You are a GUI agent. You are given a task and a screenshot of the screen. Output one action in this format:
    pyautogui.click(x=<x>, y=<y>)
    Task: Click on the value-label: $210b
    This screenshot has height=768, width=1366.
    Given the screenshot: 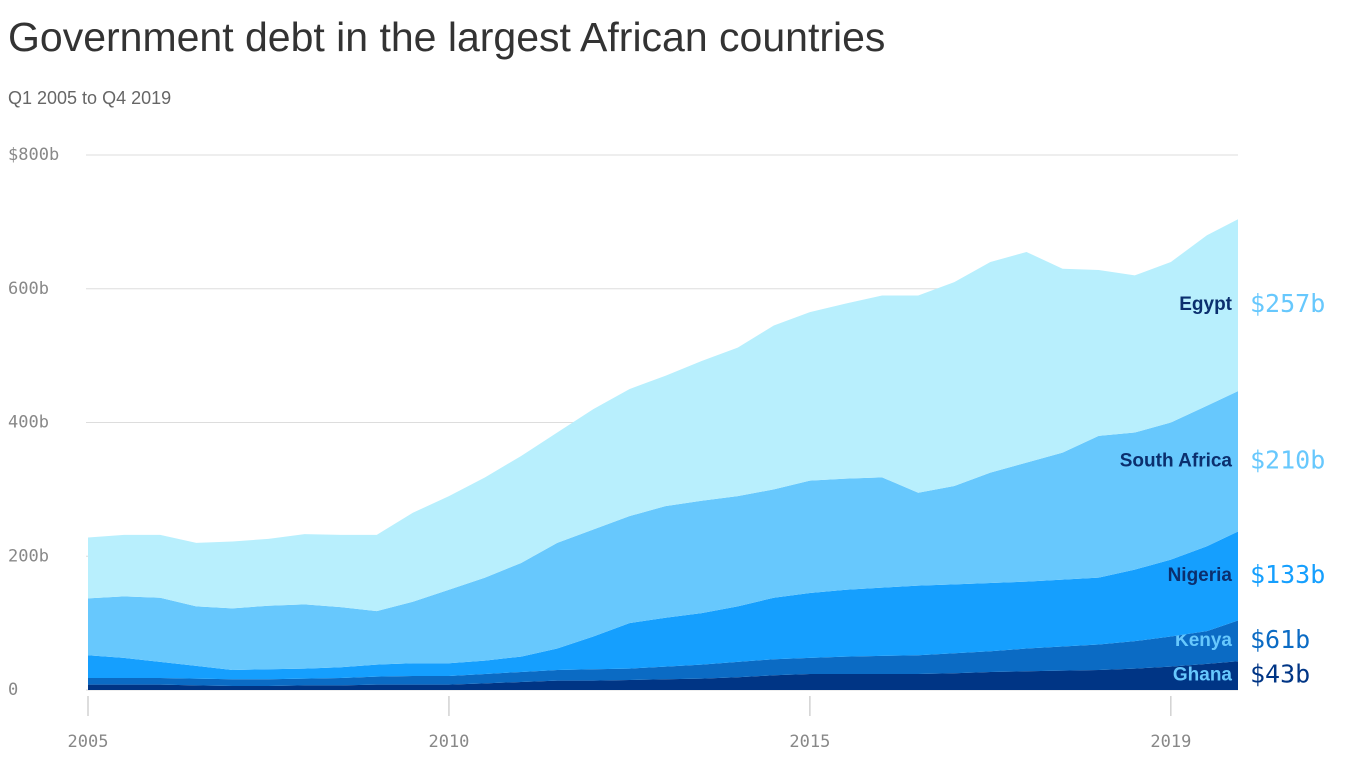 What is the action you would take?
    pyautogui.click(x=1287, y=459)
    